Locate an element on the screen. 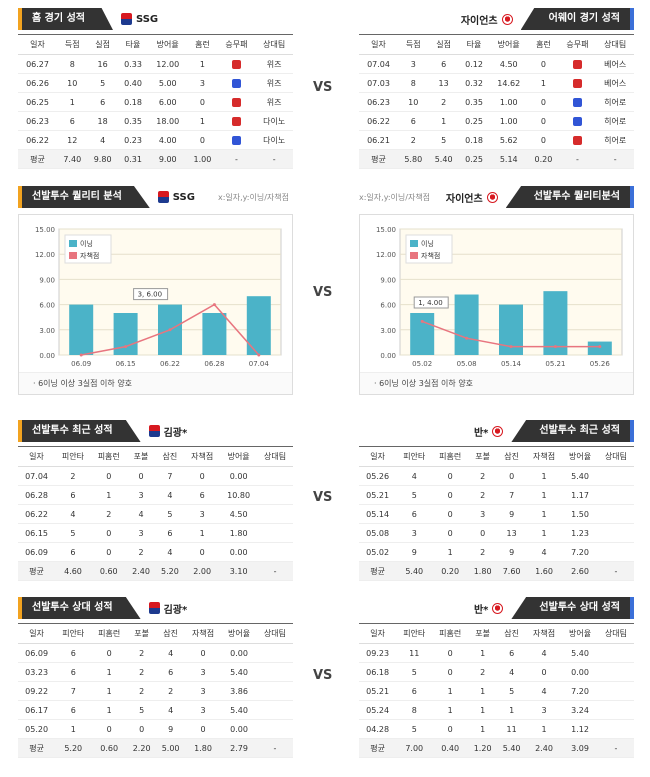 The height and width of the screenshot is (777, 650). table-row: 05.26 4 0 2 0 1 5.40 is located at coordinates (496, 476).